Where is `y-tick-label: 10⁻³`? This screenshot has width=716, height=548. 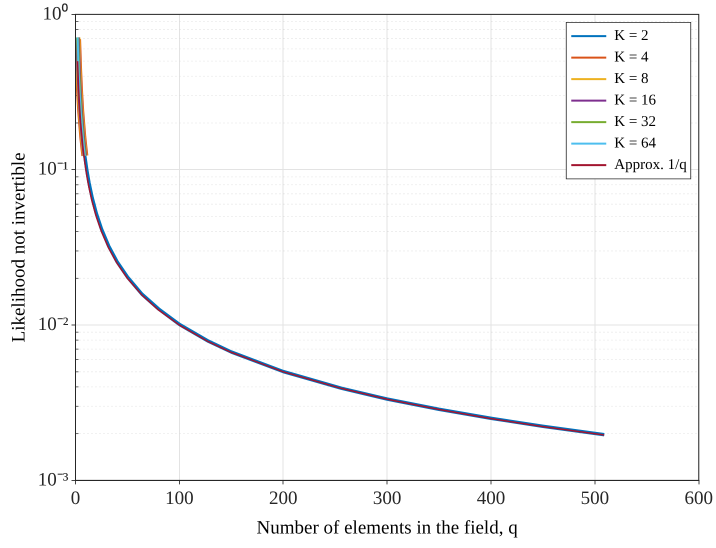
y-tick-label: 10⁻³ is located at coordinates (53, 479).